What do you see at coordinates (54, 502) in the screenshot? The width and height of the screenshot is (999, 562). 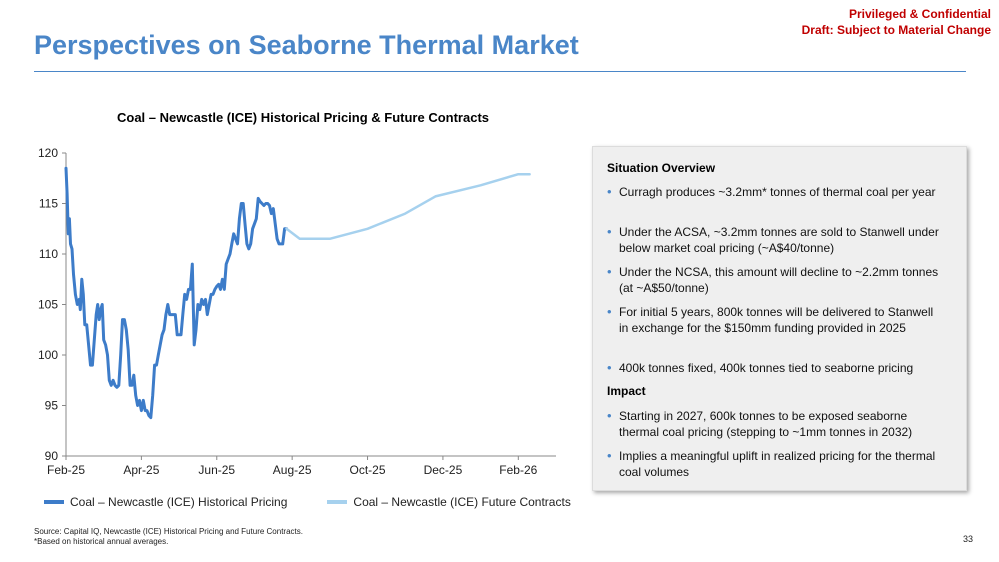 I see `legend-swatch-historical` at bounding box center [54, 502].